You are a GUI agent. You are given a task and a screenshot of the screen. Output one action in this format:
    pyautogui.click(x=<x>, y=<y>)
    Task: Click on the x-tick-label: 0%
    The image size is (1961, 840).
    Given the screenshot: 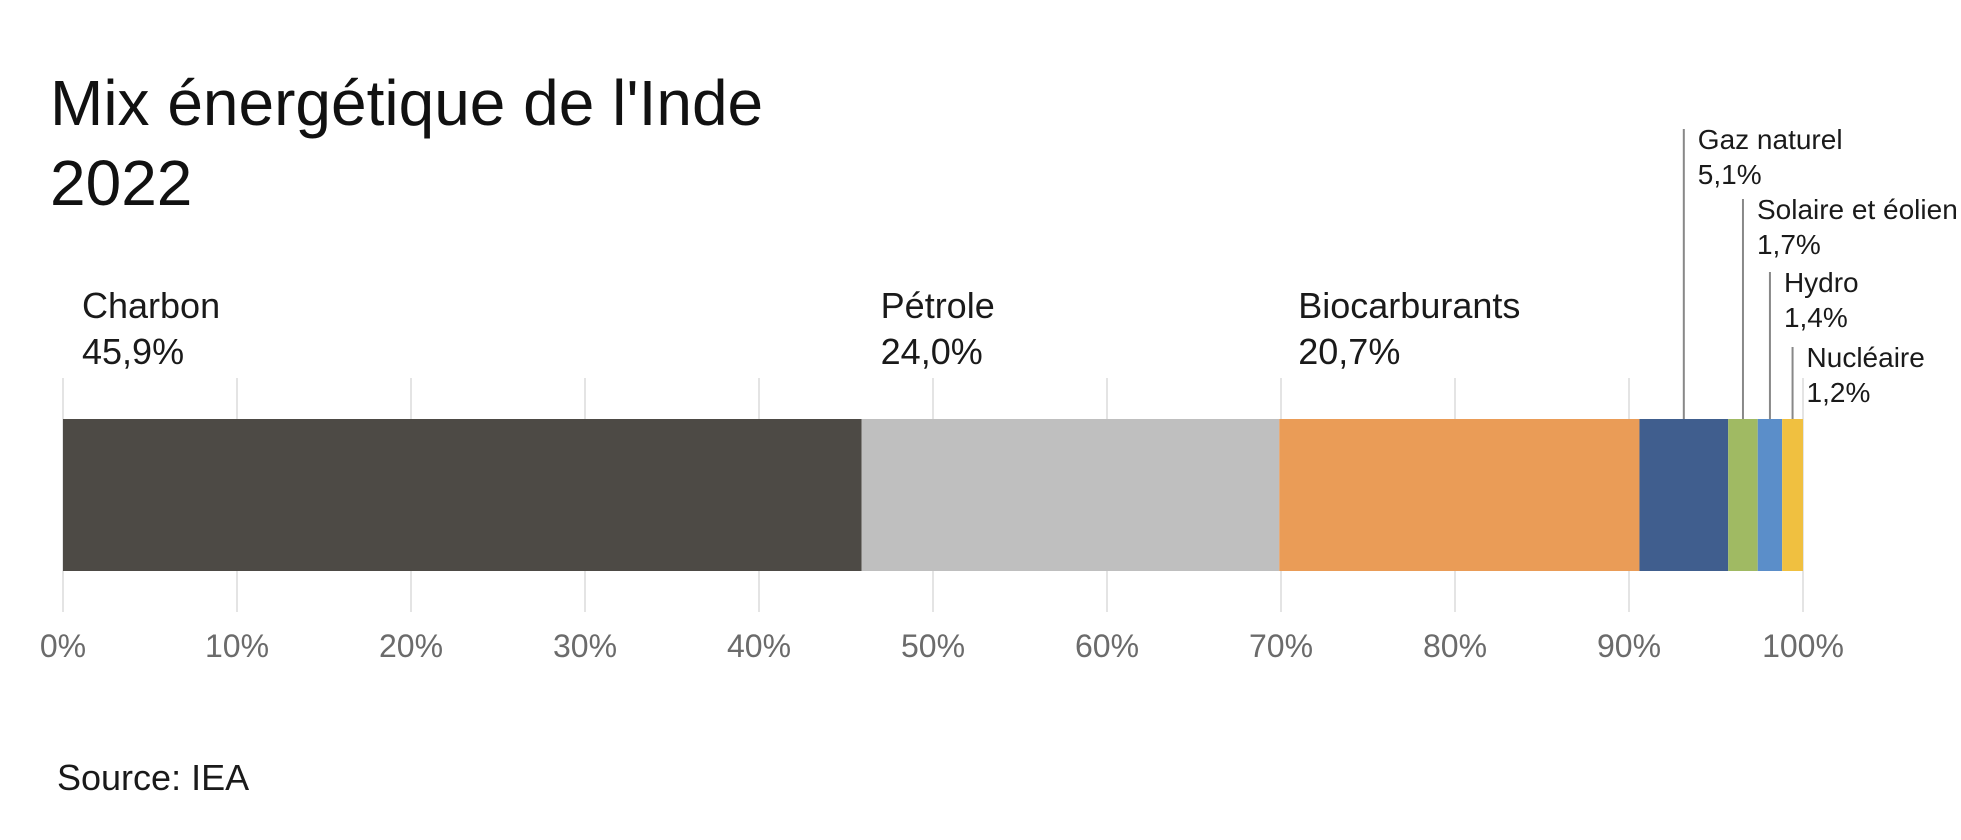 What is the action you would take?
    pyautogui.click(x=63, y=646)
    